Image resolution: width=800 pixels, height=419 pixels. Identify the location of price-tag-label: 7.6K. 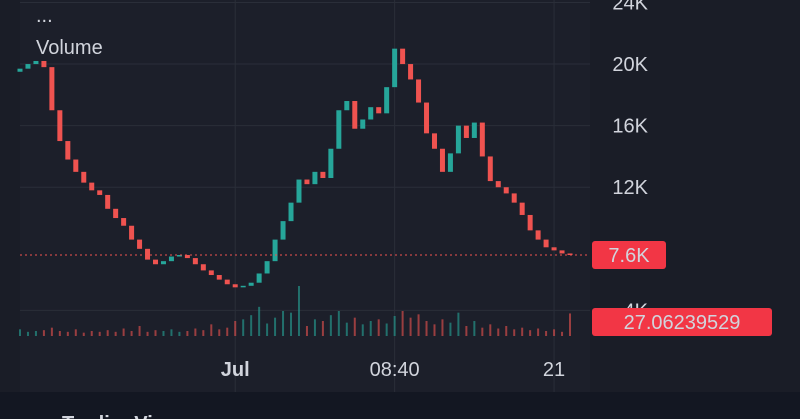
(629, 256).